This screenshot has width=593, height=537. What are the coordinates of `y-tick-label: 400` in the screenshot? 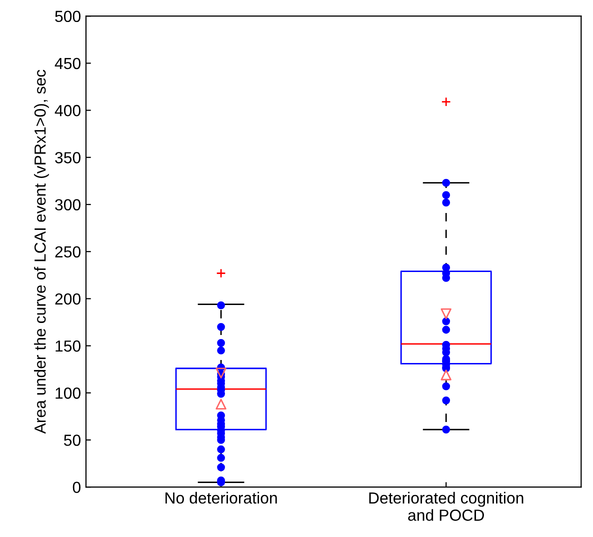 It's located at (67, 110).